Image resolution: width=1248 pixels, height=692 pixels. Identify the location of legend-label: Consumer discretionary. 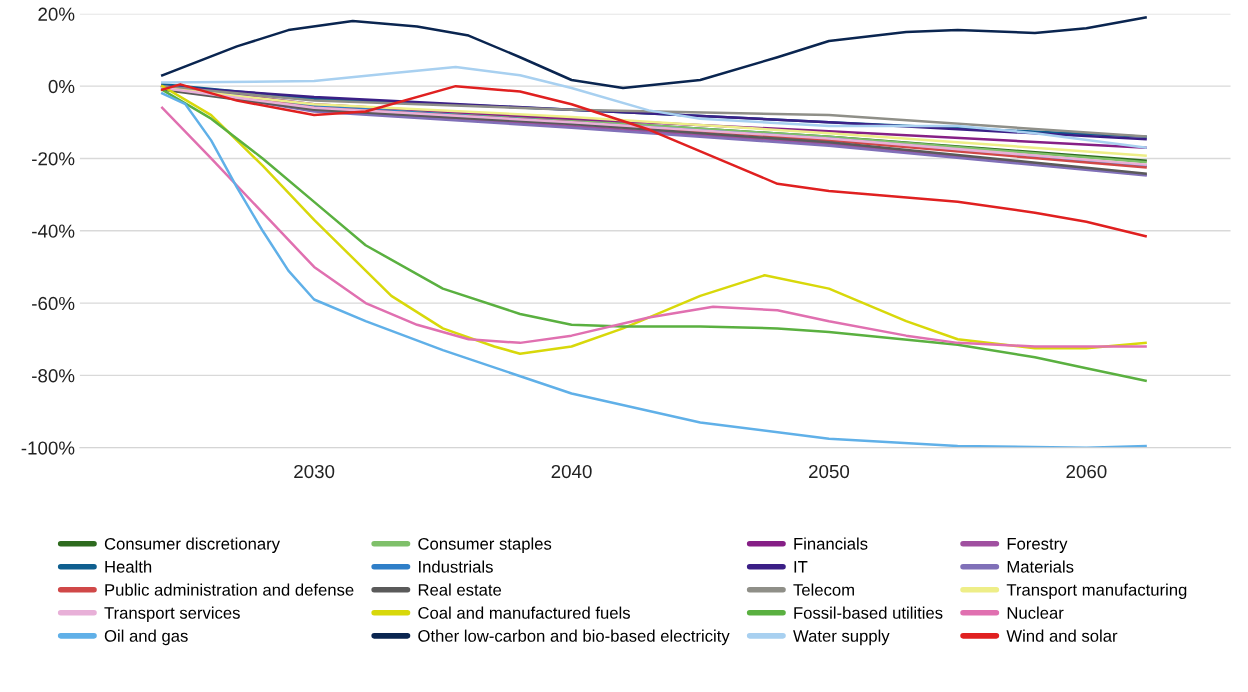
(192, 545).